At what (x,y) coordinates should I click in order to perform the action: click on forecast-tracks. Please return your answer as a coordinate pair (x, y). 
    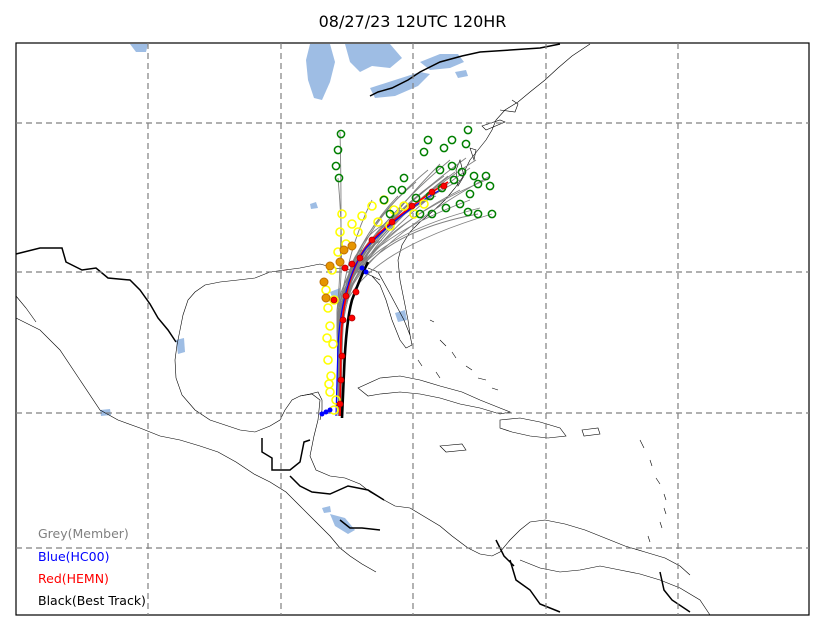
    Looking at the image, I should click on (414, 275).